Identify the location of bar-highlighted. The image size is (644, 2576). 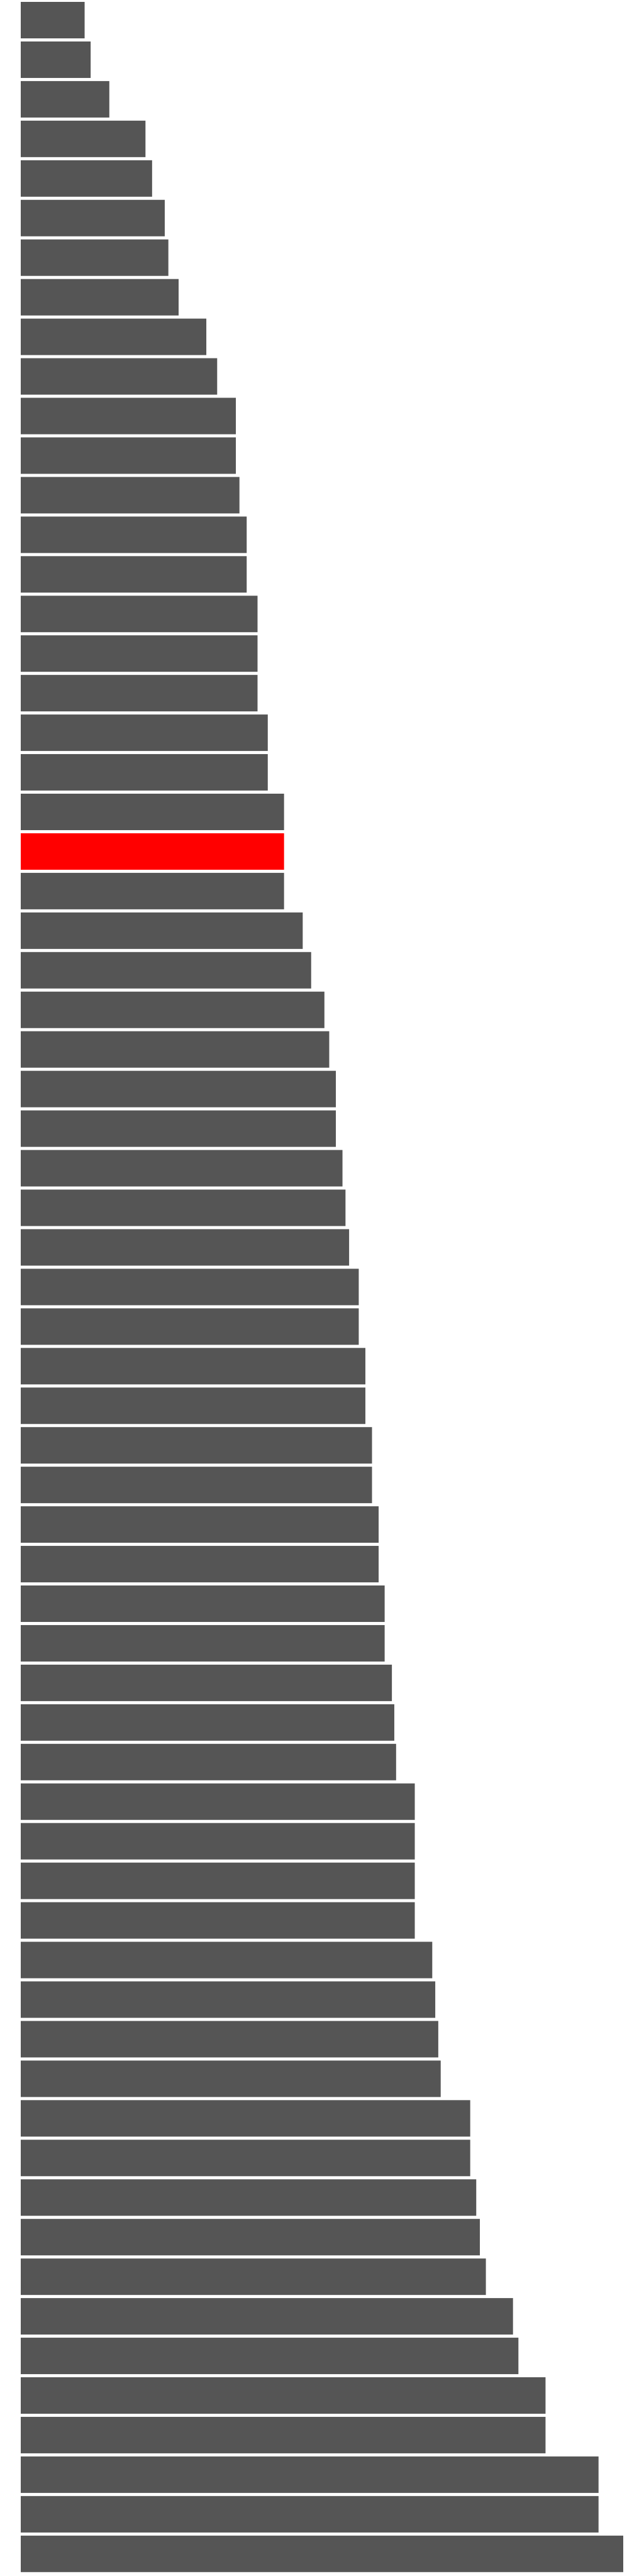
(152, 851).